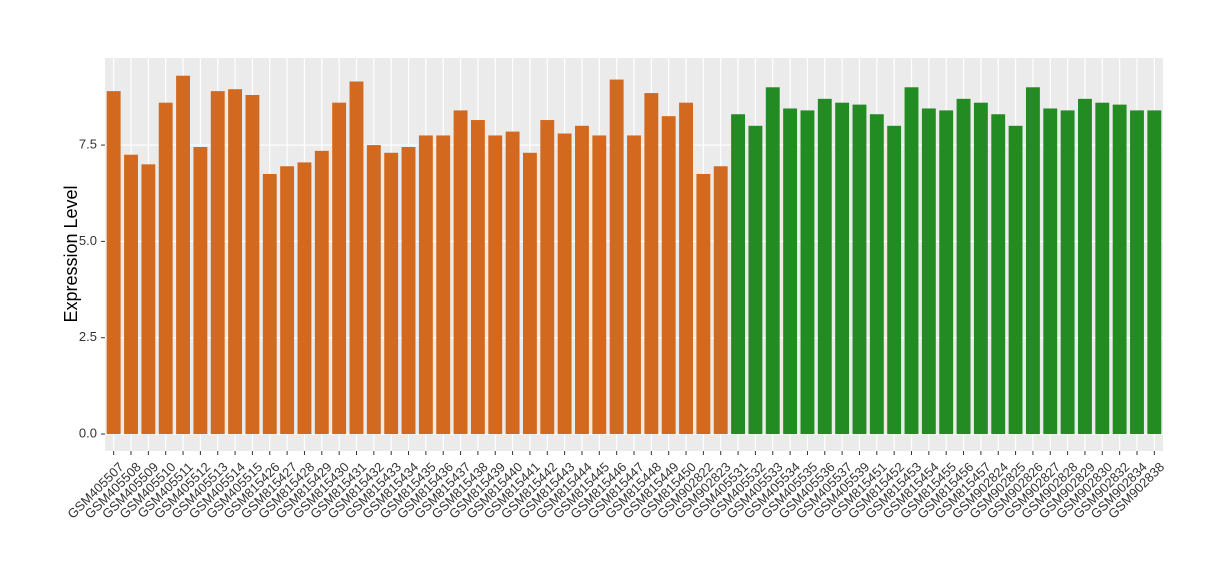 Image resolution: width=1220 pixels, height=580 pixels. What do you see at coordinates (88, 144) in the screenshot?
I see `y-tick-label: 7.5` at bounding box center [88, 144].